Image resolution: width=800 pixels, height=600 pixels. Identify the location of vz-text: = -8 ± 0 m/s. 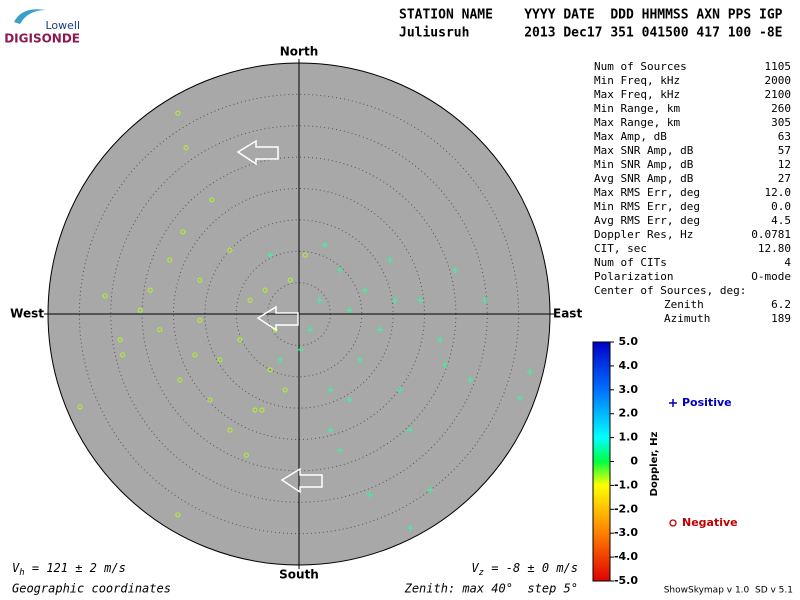
(531, 568).